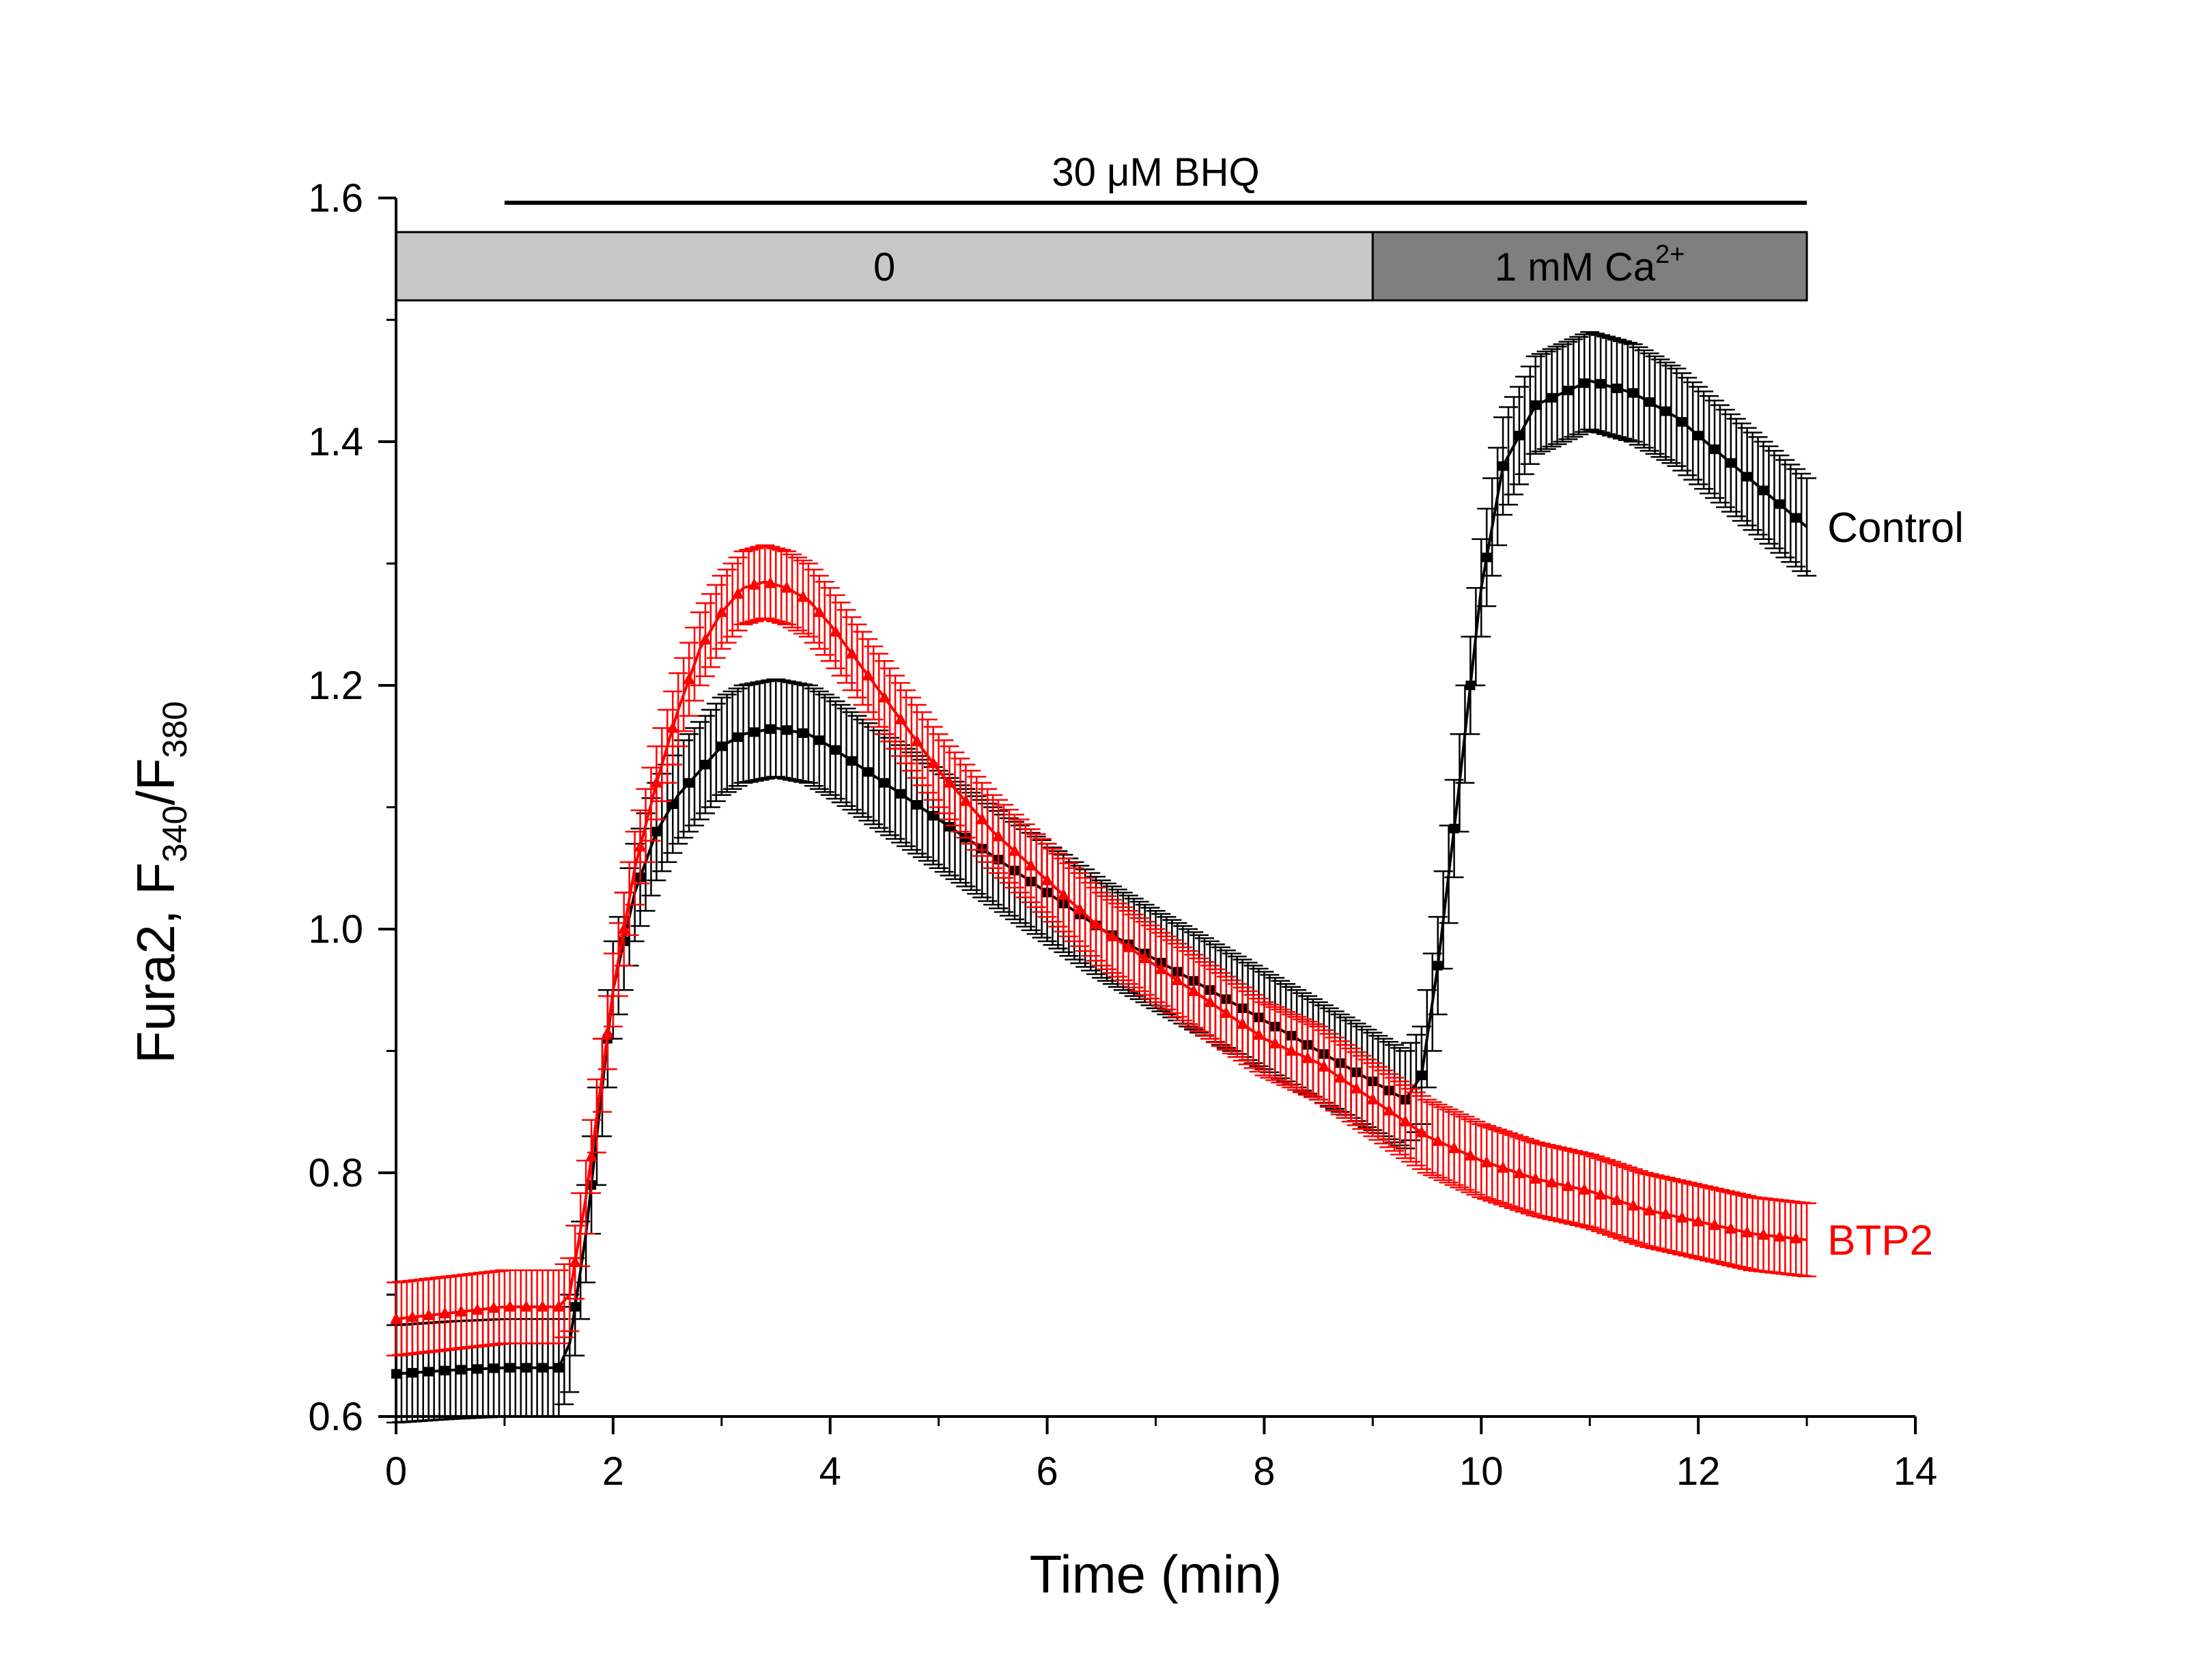  Describe the element at coordinates (175, 834) in the screenshot. I see `y-axis-title-sub1: 340` at that location.